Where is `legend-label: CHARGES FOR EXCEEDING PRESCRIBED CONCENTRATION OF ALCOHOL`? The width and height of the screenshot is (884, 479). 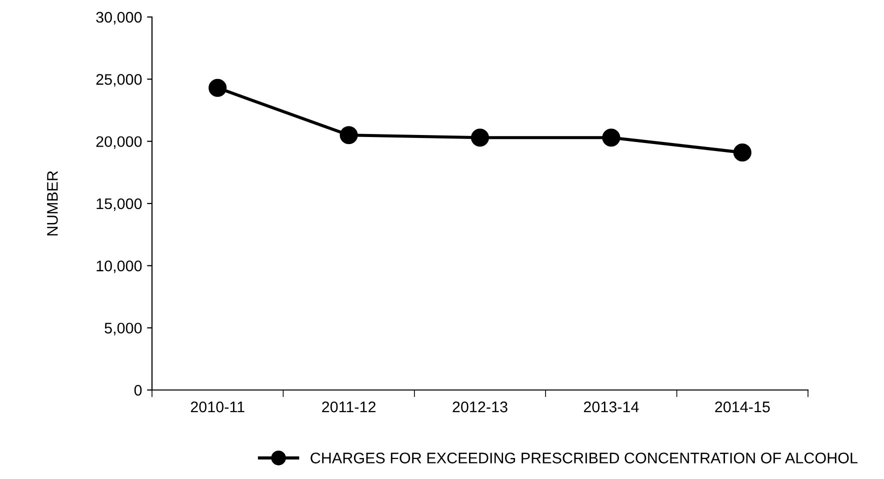
legend-label: CHARGES FOR EXCEEDING PRESCRIBED CONCENTRATION OF ALCOHOL is located at coordinates (584, 458).